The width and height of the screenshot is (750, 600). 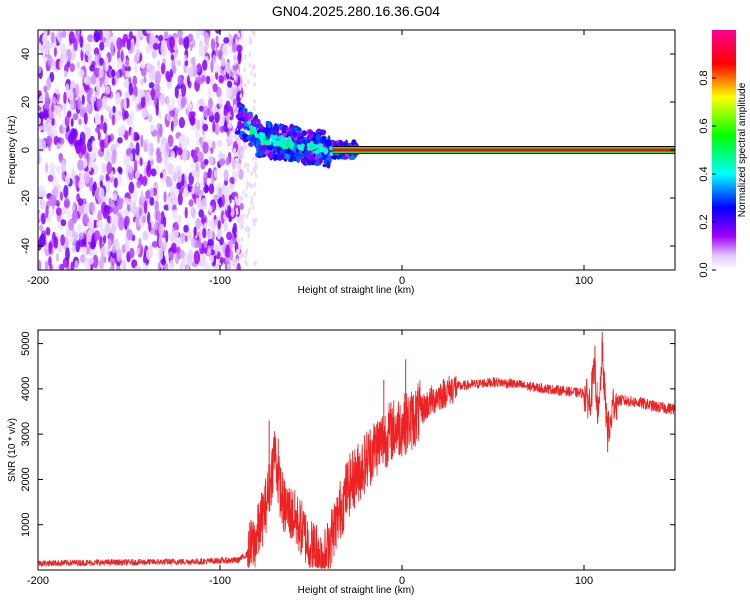 What do you see at coordinates (704, 125) in the screenshot?
I see `colorbar-tick-label: 0.6` at bounding box center [704, 125].